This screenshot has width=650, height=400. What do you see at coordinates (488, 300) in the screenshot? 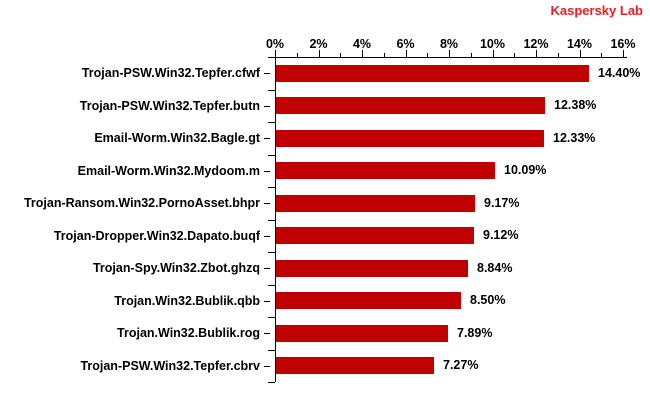
I see `value-label: 8.50%` at bounding box center [488, 300].